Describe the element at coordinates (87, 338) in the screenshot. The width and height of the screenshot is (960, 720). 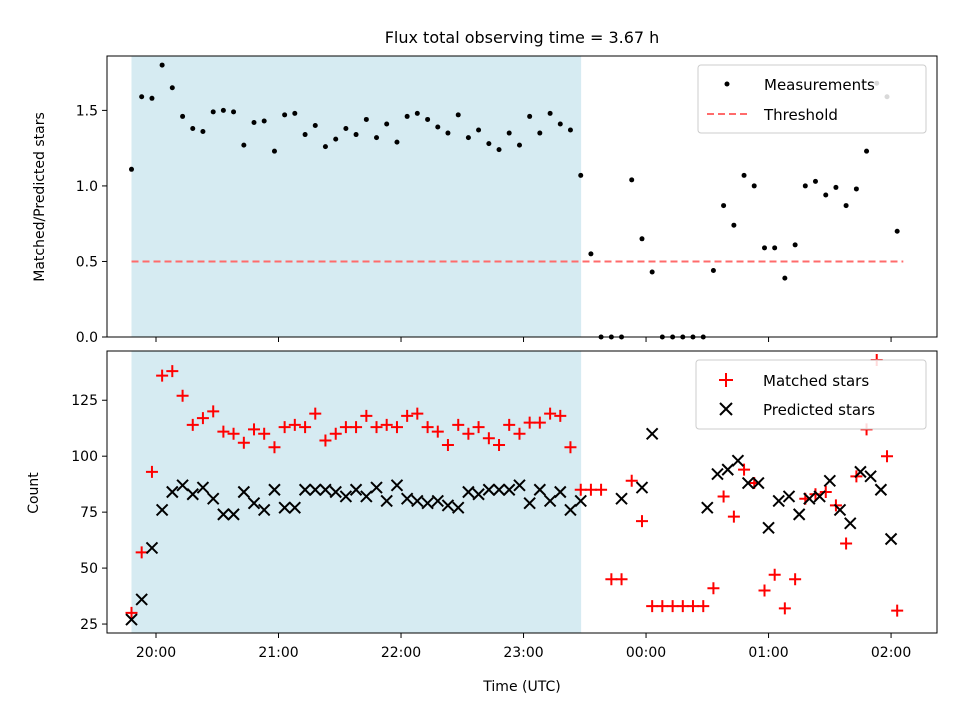
I see `top-y-tick-label: 0.0` at that location.